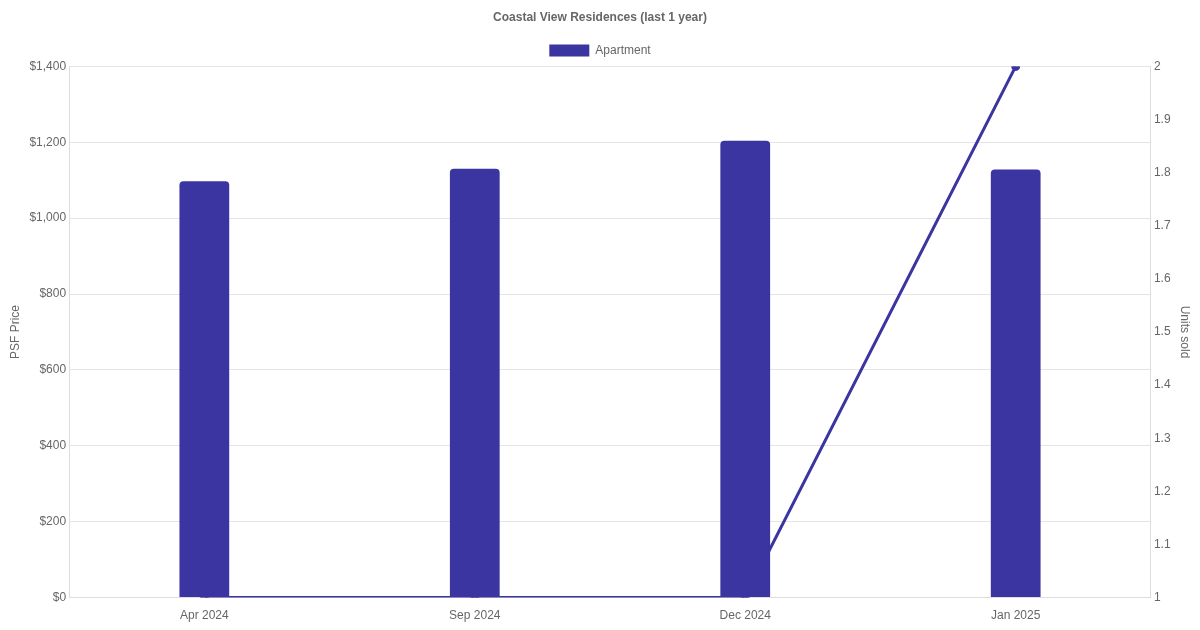 This screenshot has width=1200, height=630. What do you see at coordinates (600, 16) in the screenshot?
I see `chart-title: Coastal View Residences (last 1 year)` at bounding box center [600, 16].